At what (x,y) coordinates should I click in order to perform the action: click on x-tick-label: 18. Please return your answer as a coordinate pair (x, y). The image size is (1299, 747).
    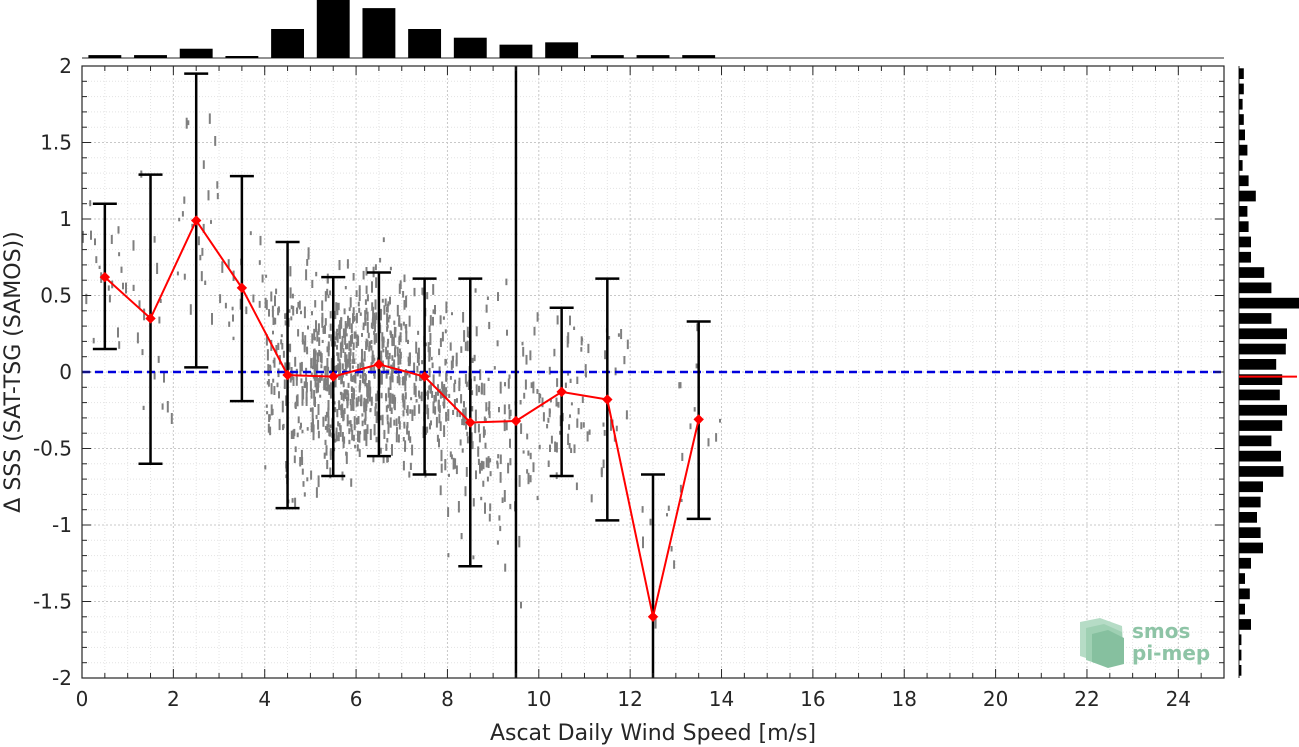
    Looking at the image, I should click on (904, 699).